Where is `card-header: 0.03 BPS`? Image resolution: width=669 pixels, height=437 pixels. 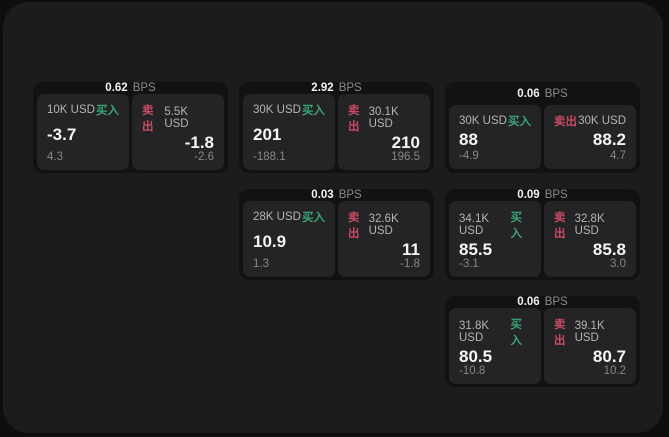 card-header: 0.03 BPS is located at coordinates (336, 195).